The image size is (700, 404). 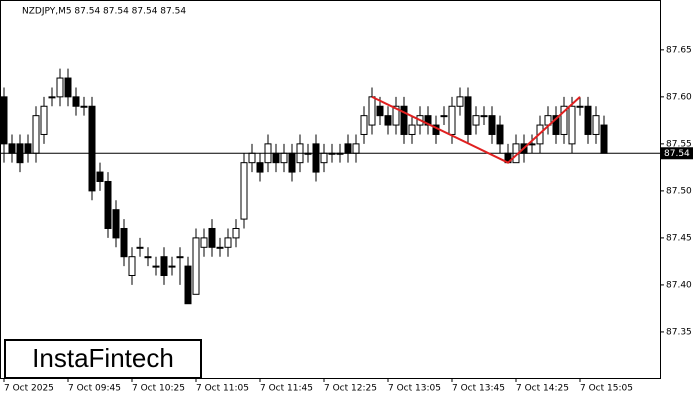 I want to click on logo-box, so click(x=103, y=359).